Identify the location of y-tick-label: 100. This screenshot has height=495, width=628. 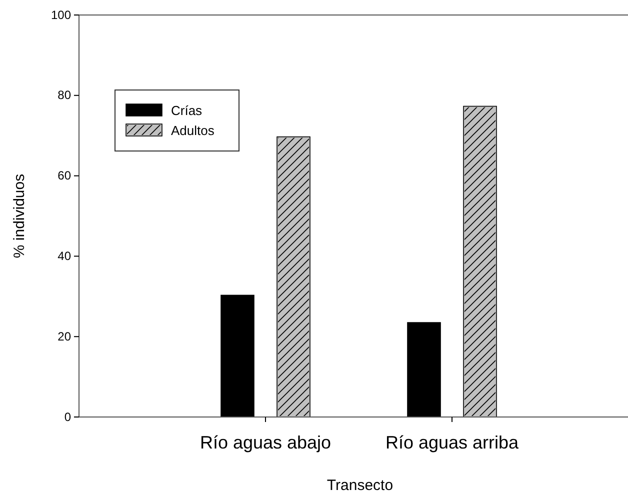
(61, 15).